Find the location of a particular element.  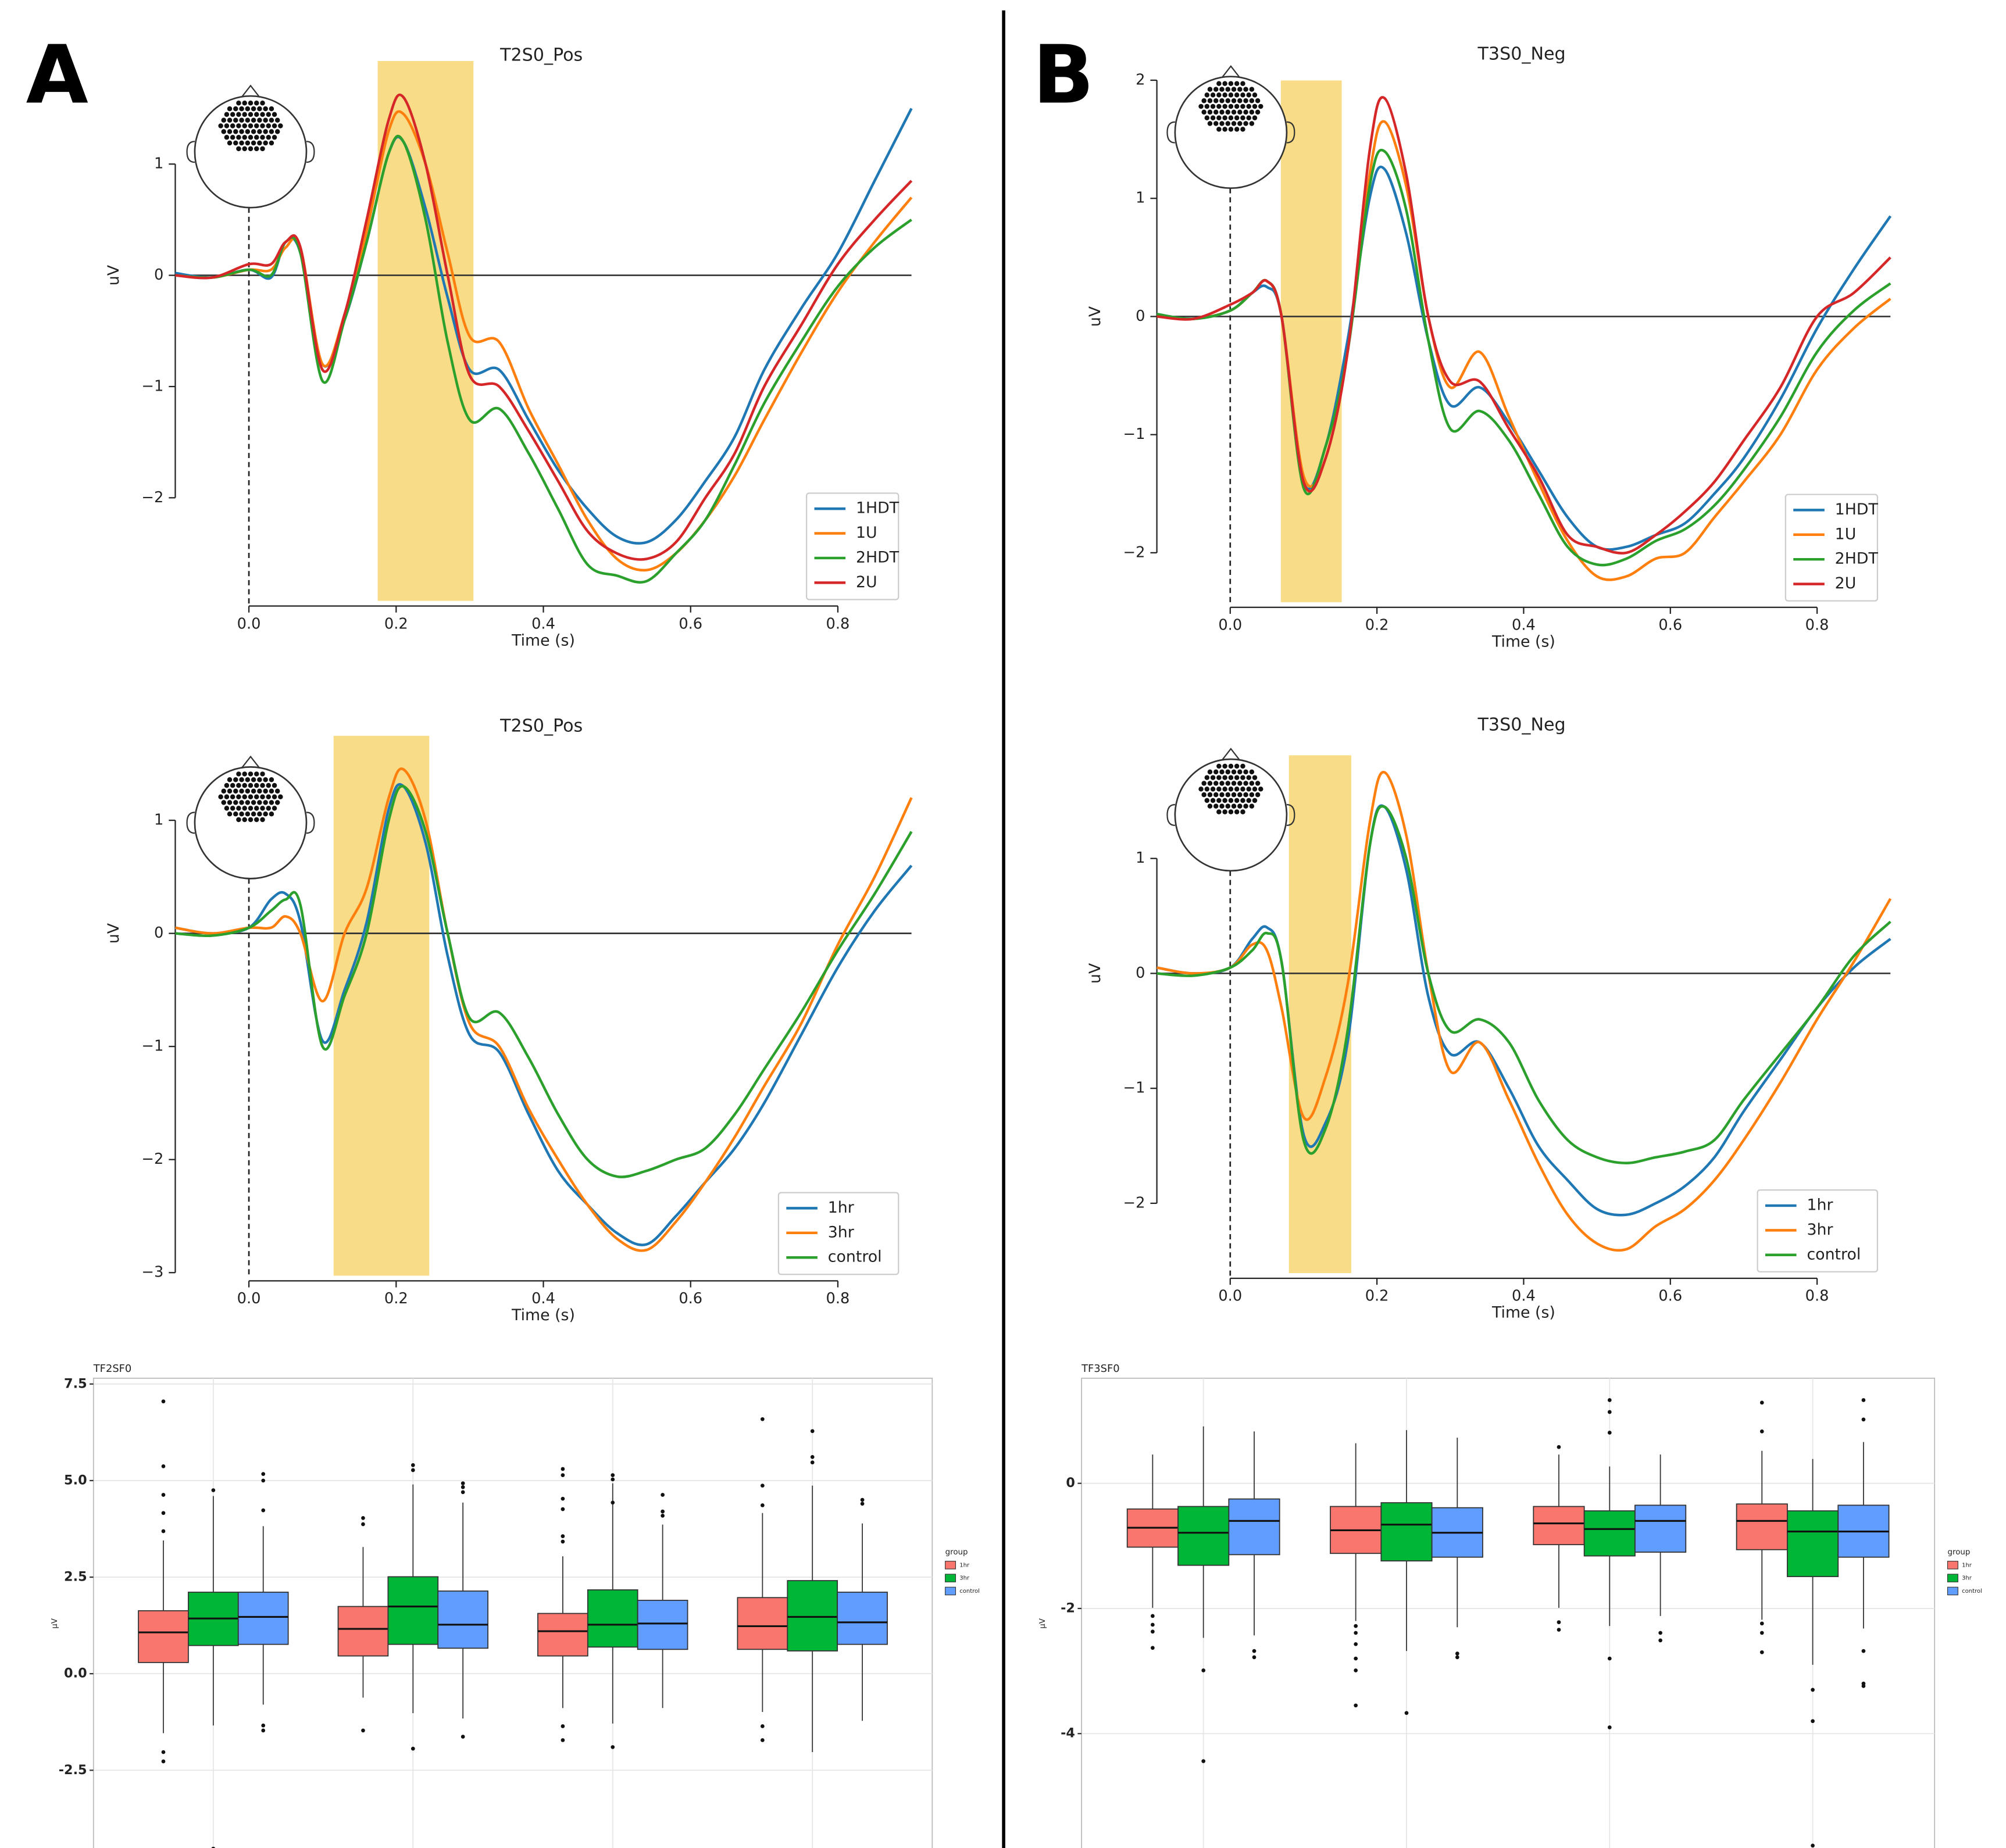

x-tick-label: 0.6 is located at coordinates (690, 1299).